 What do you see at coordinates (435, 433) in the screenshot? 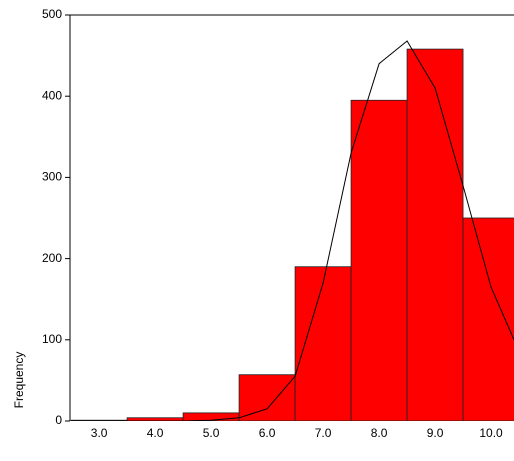
I see `x-tick-label: 9.0` at bounding box center [435, 433].